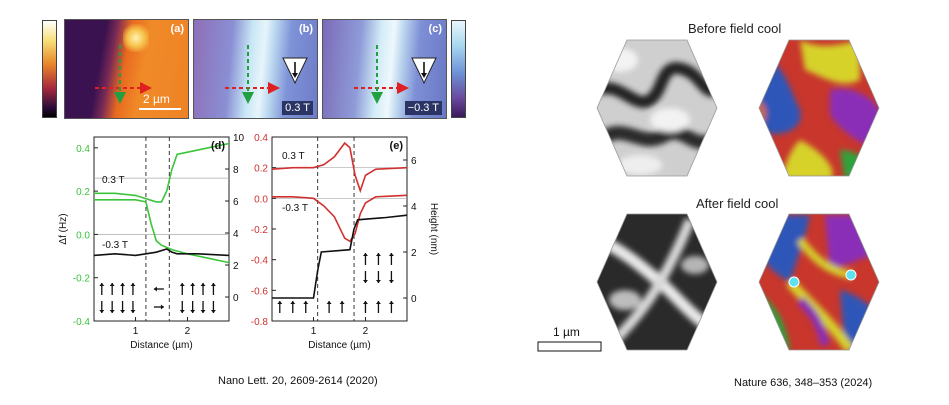 The width and height of the screenshot is (949, 405). I want to click on panel-a-image: (a) 2 µm, so click(126, 69).